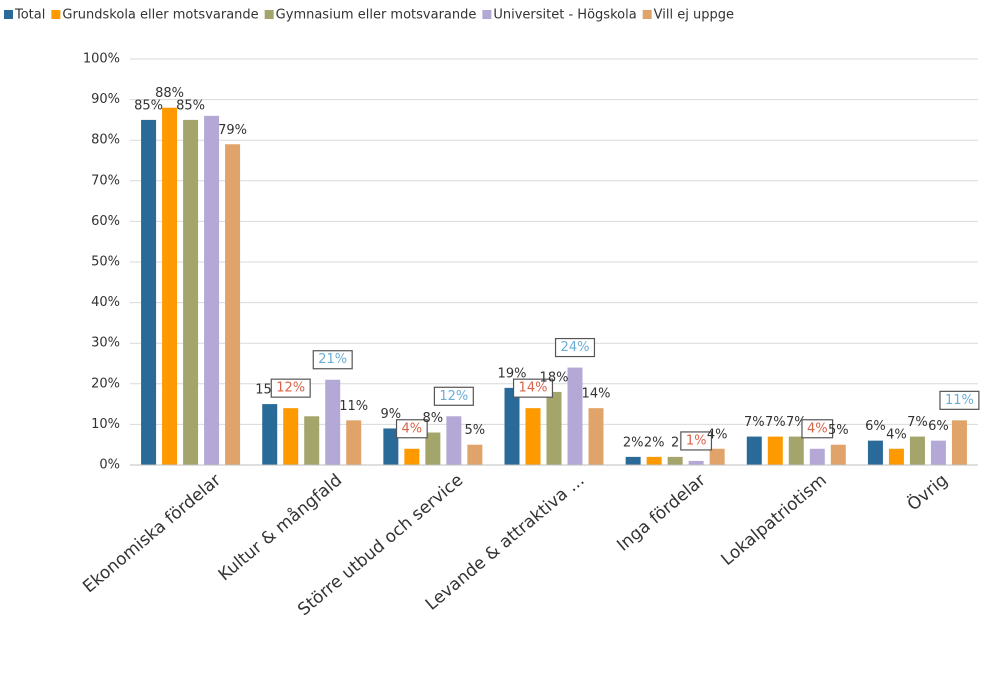  What do you see at coordinates (773, 520) in the screenshot?
I see `x-tick-label: Lokalpatriotism` at bounding box center [773, 520].